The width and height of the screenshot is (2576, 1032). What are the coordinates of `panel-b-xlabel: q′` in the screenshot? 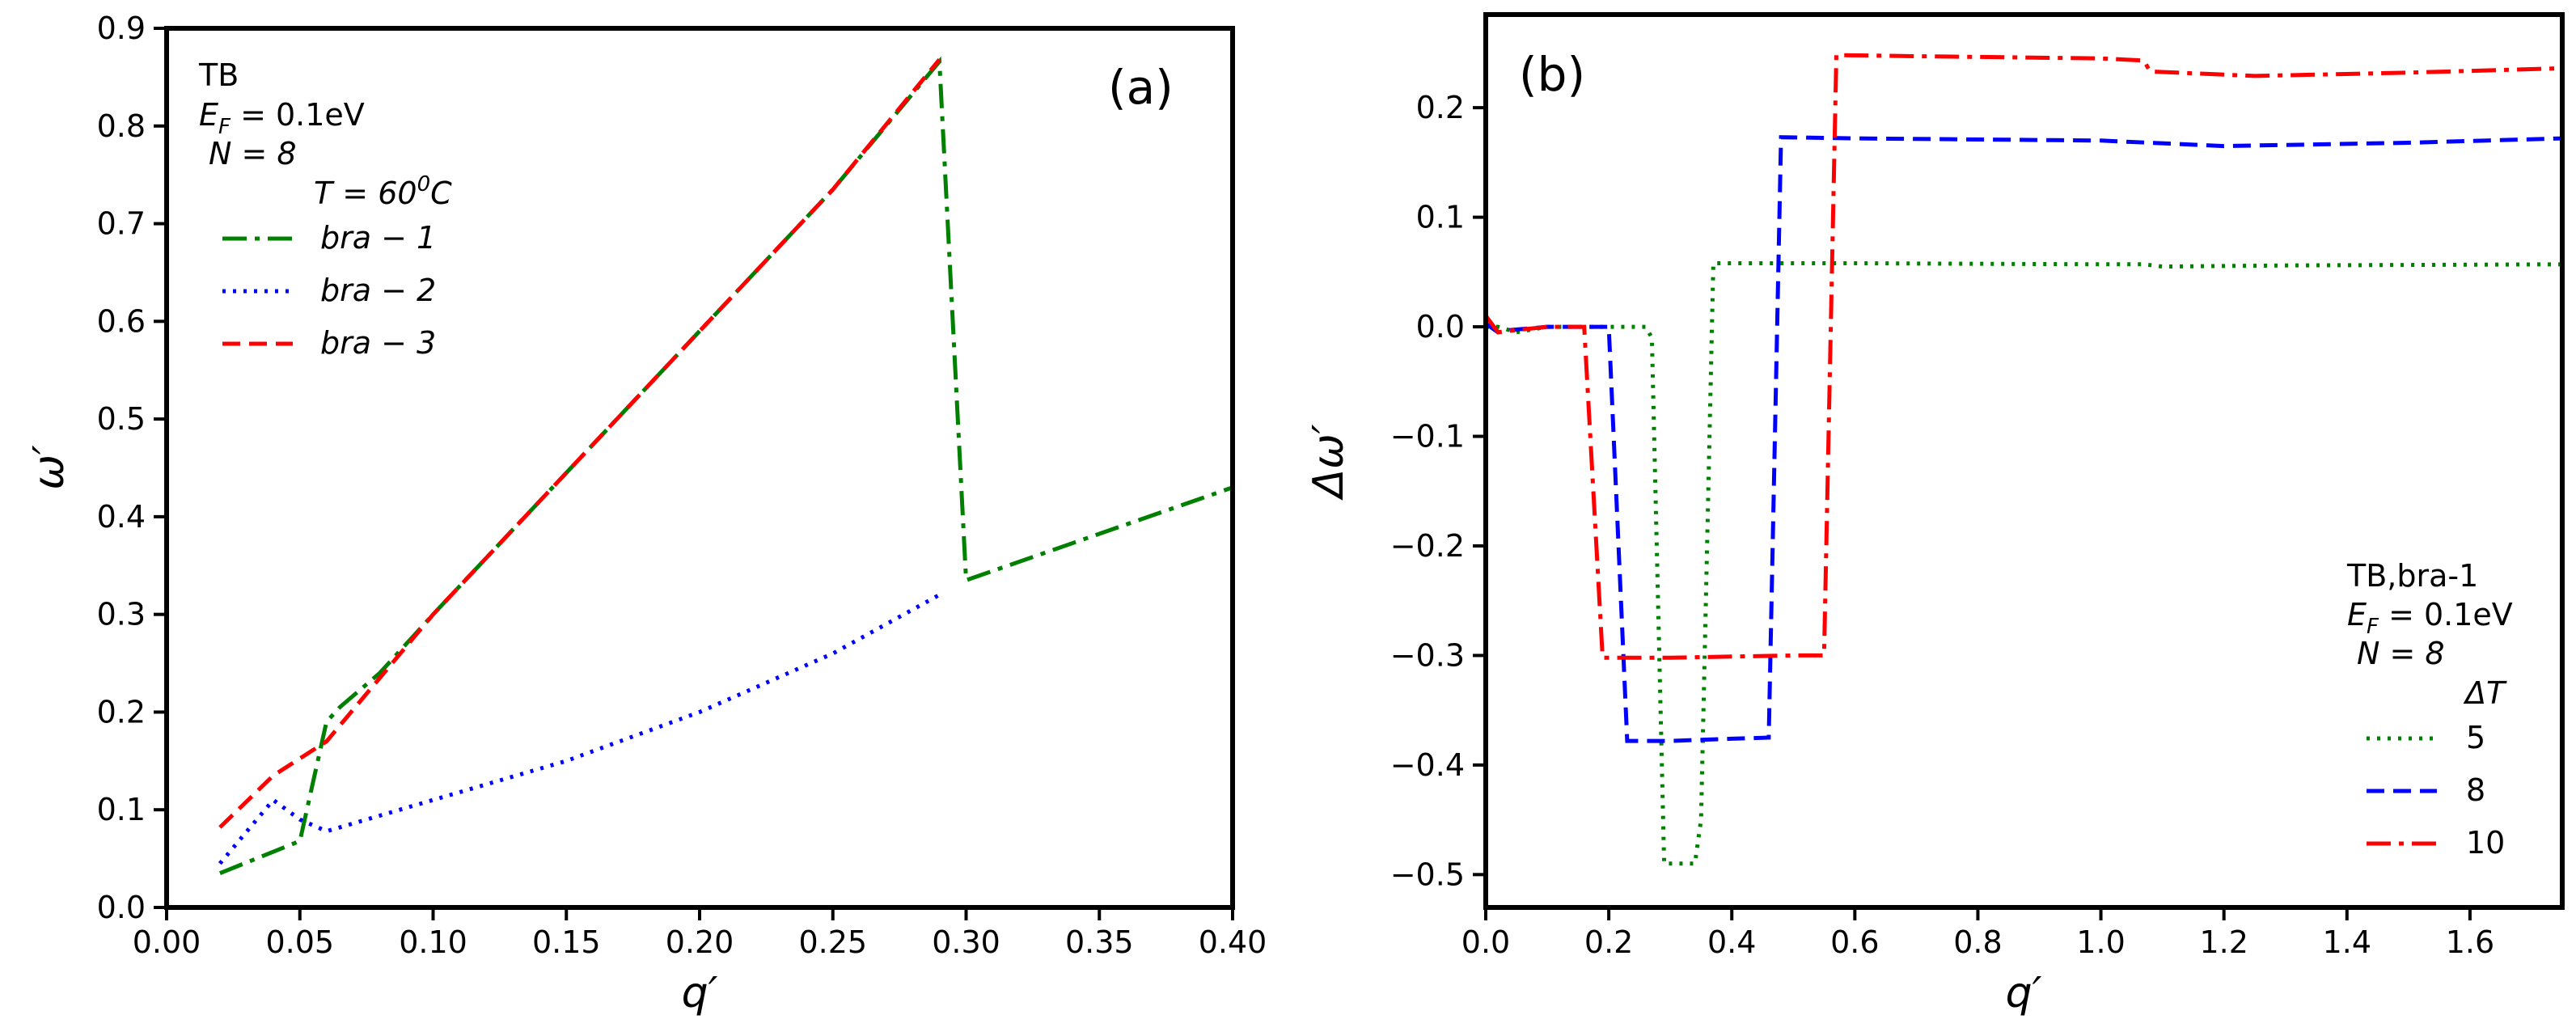 It's located at (2024, 993).